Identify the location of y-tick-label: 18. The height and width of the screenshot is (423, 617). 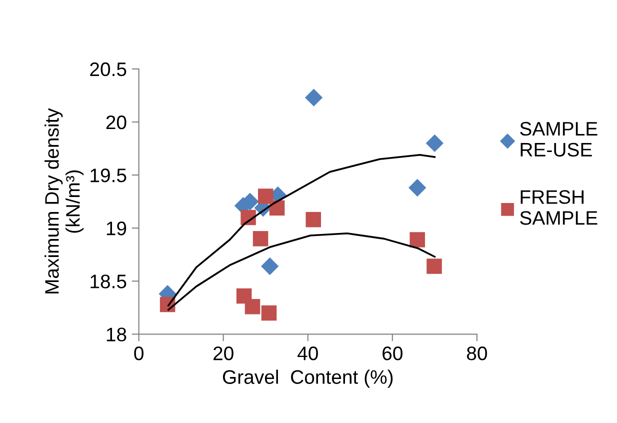
(116, 335).